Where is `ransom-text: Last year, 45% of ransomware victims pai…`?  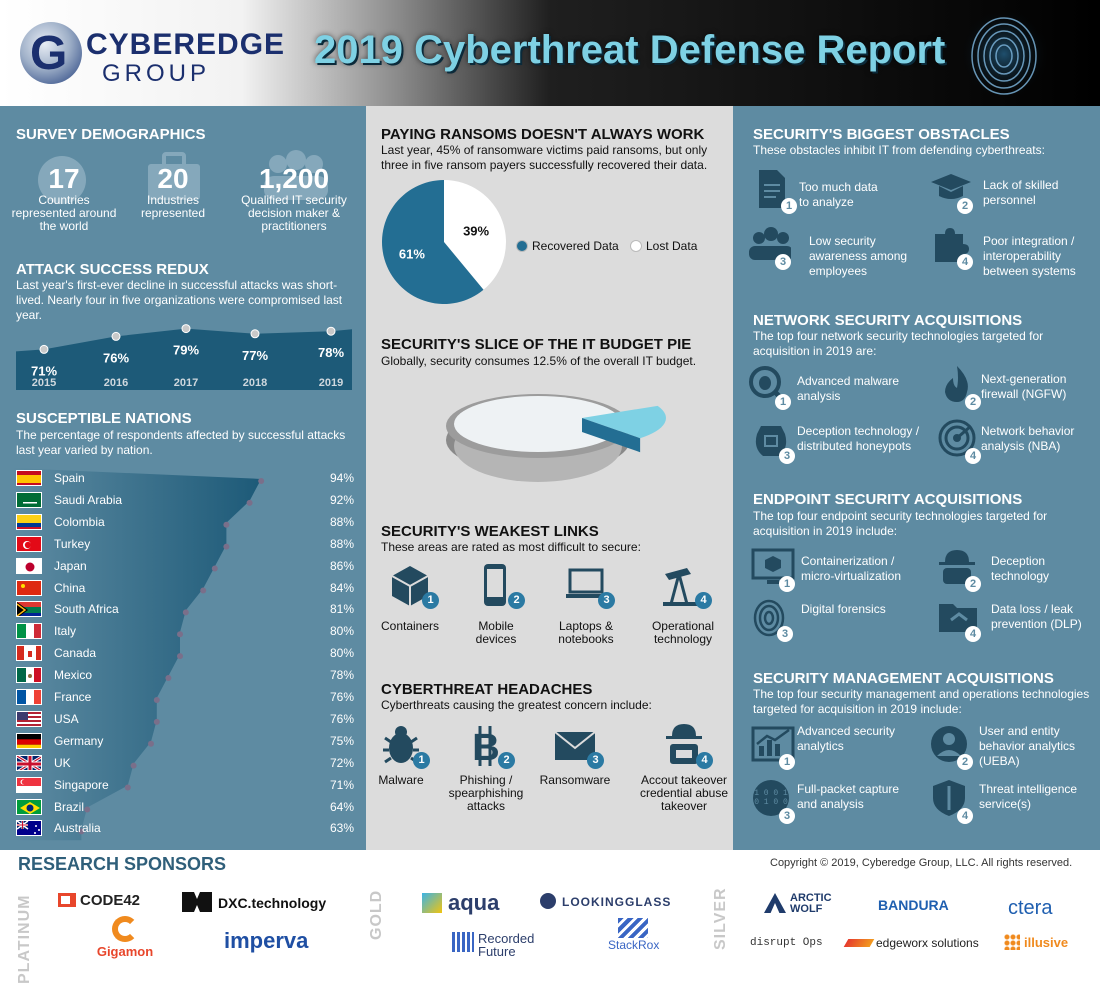 ransom-text: Last year, 45% of ransomware victims pai… is located at coordinates (544, 157).